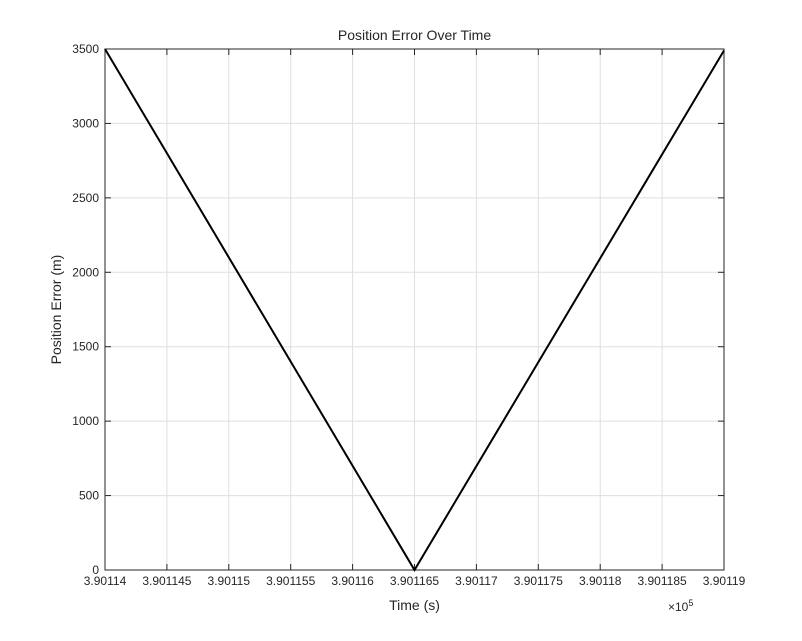 Image resolution: width=802 pixels, height=641 pixels. What do you see at coordinates (476, 581) in the screenshot?
I see `x-tick-label: 3.90117` at bounding box center [476, 581].